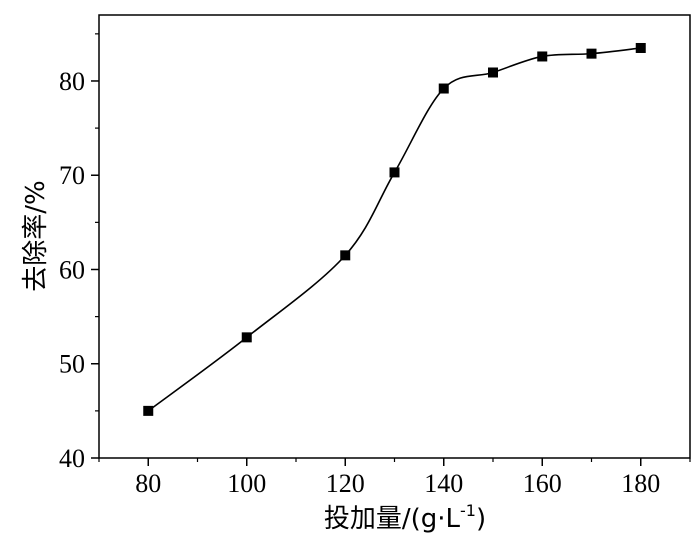 Image resolution: width=700 pixels, height=545 pixels. I want to click on x-axis-ticks, so click(394, 462).